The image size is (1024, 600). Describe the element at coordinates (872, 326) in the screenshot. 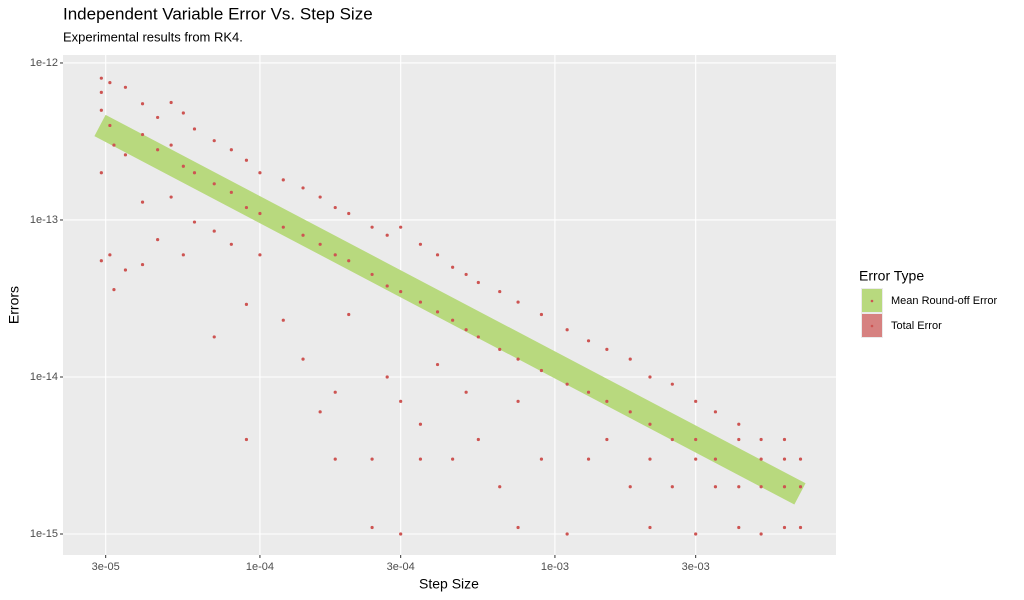

I see `legend-point` at that location.